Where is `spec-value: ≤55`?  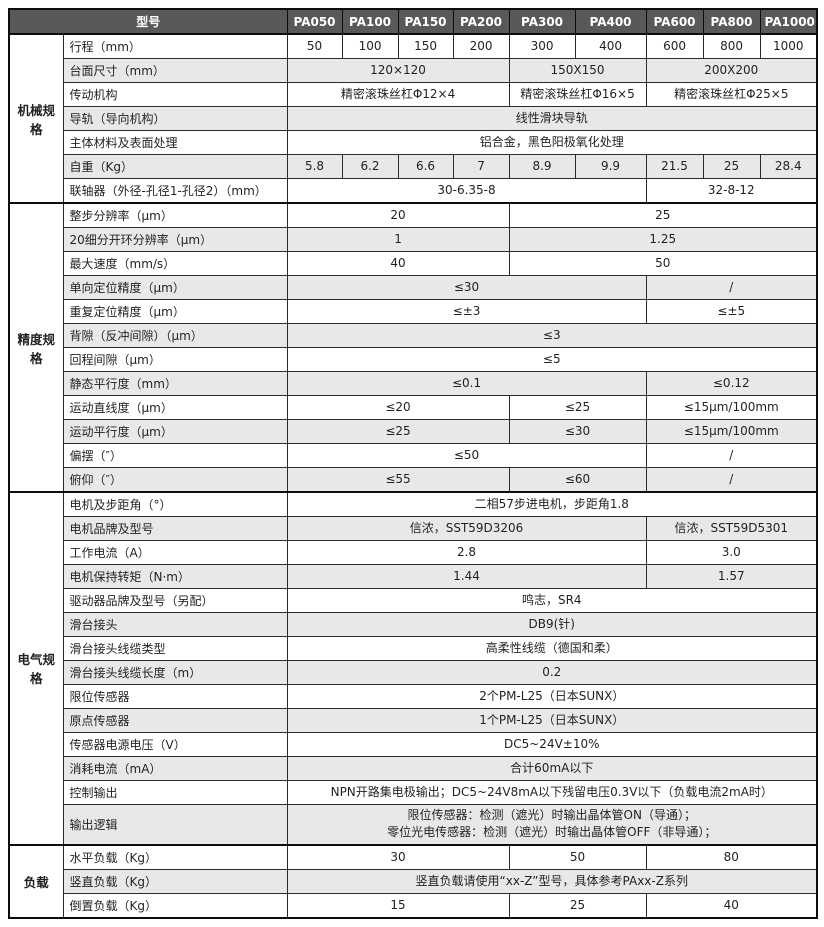
spec-value: ≤55 is located at coordinates (398, 480).